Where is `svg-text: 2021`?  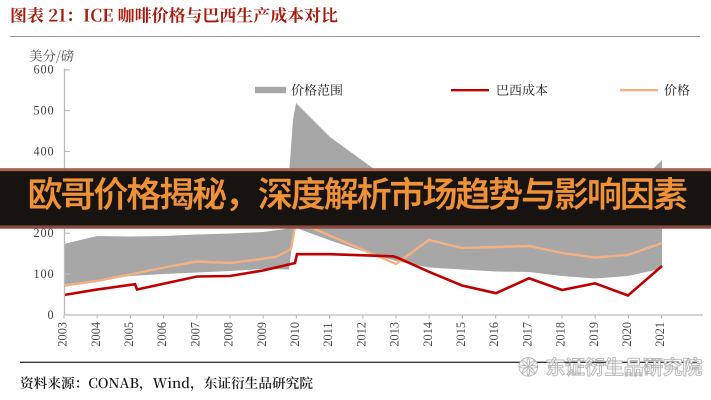
svg-text: 2021 is located at coordinates (660, 334).